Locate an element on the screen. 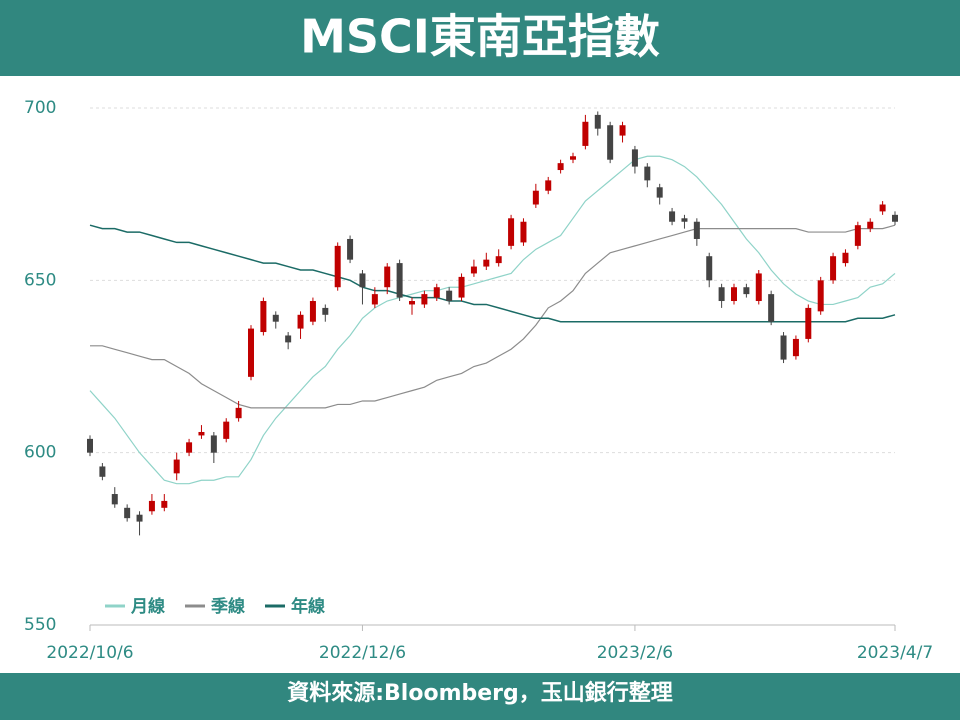 This screenshot has height=724, width=960. x-tick-label: 2023/4/7 is located at coordinates (895, 653).